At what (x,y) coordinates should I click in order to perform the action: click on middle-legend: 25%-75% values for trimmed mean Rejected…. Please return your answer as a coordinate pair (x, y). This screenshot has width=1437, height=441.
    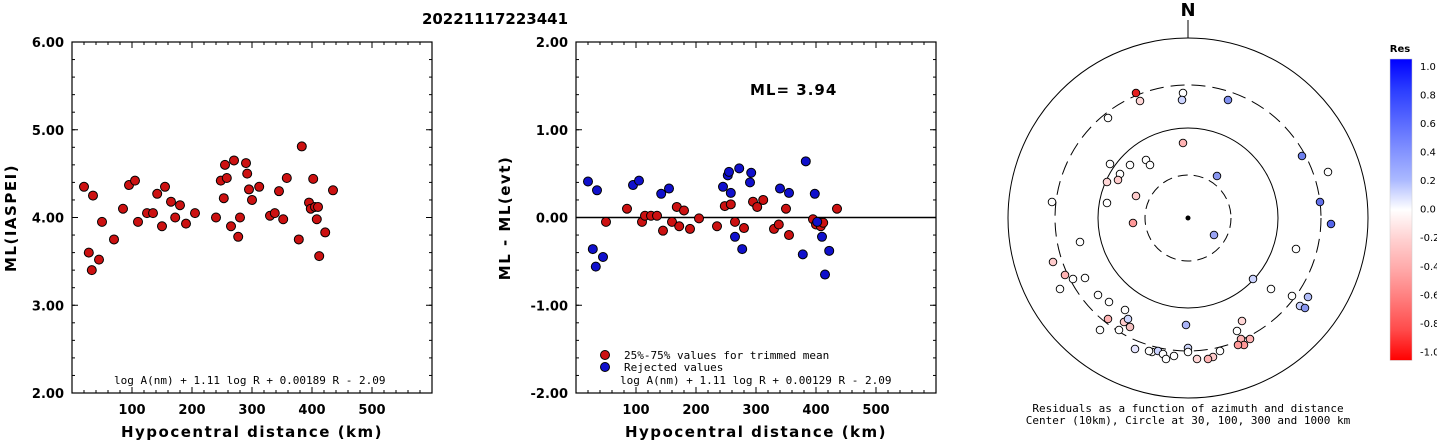
    Looking at the image, I should click on (714, 361).